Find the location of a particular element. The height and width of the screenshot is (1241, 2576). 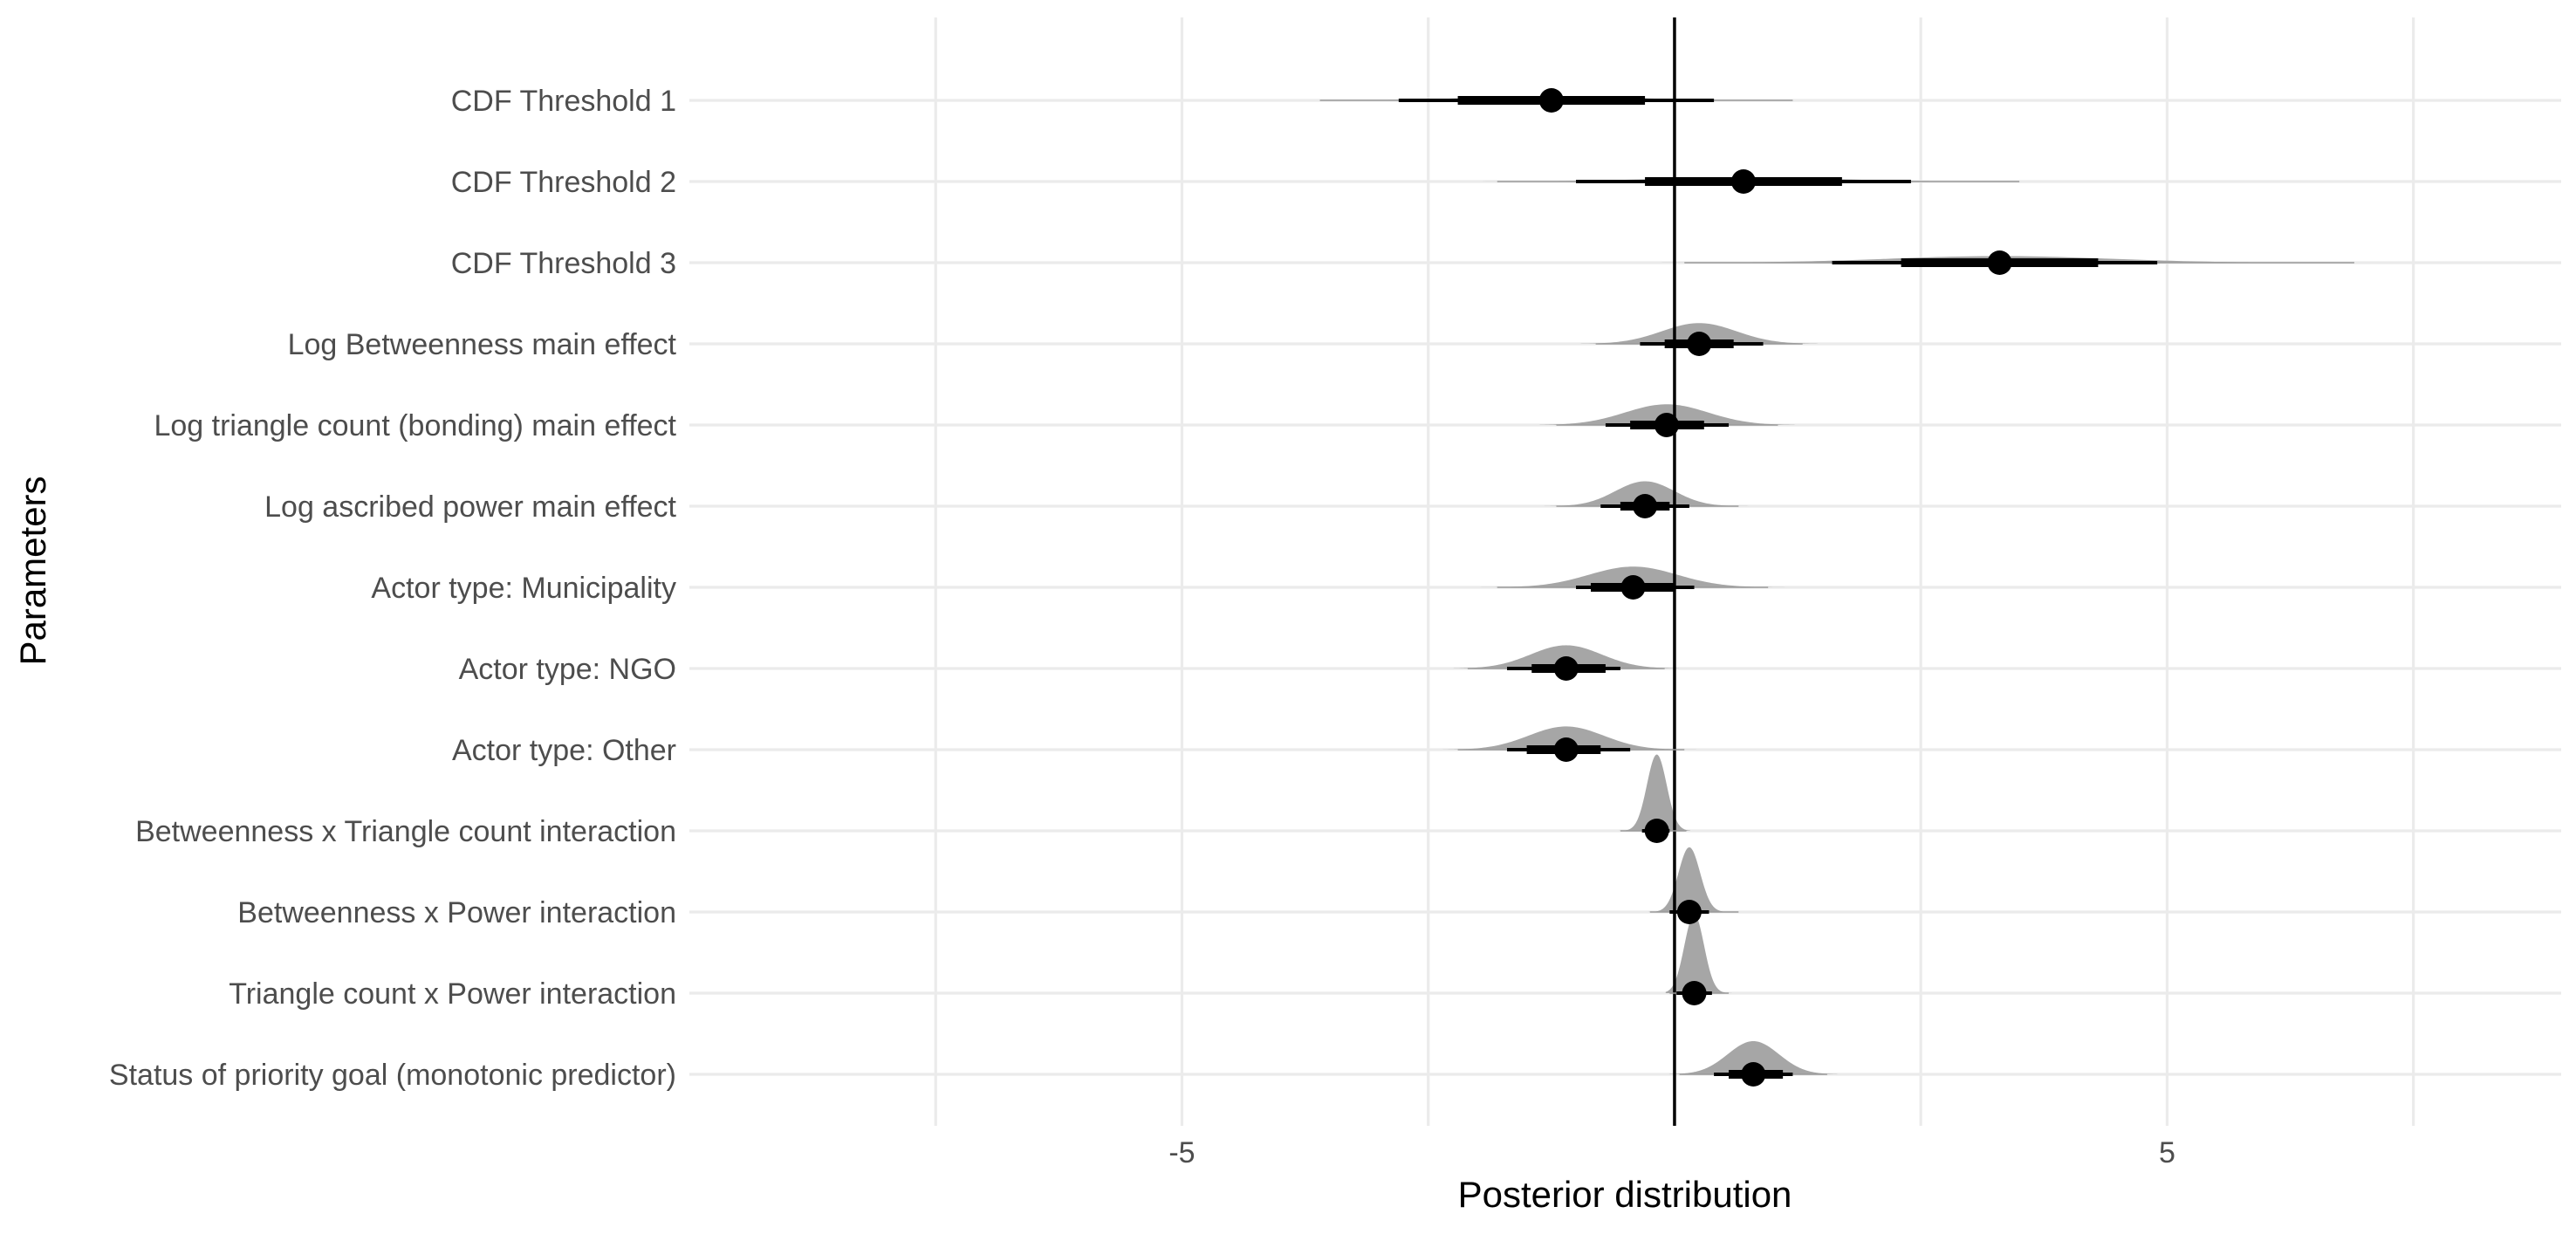

parameter-label: Log Betweenness main effect is located at coordinates (483, 344).